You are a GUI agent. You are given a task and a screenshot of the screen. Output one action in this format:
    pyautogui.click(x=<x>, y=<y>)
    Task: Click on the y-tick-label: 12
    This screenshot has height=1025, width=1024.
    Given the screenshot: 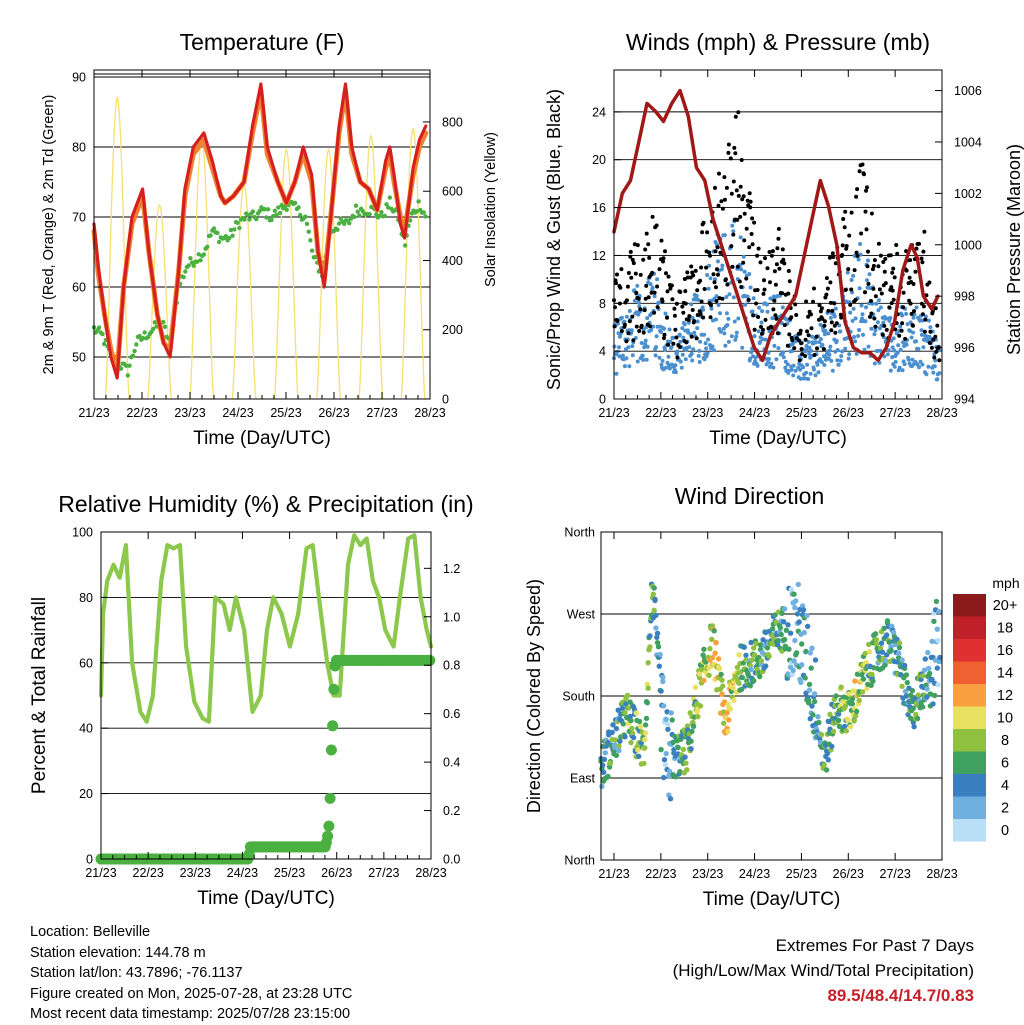 What is the action you would take?
    pyautogui.click(x=599, y=256)
    